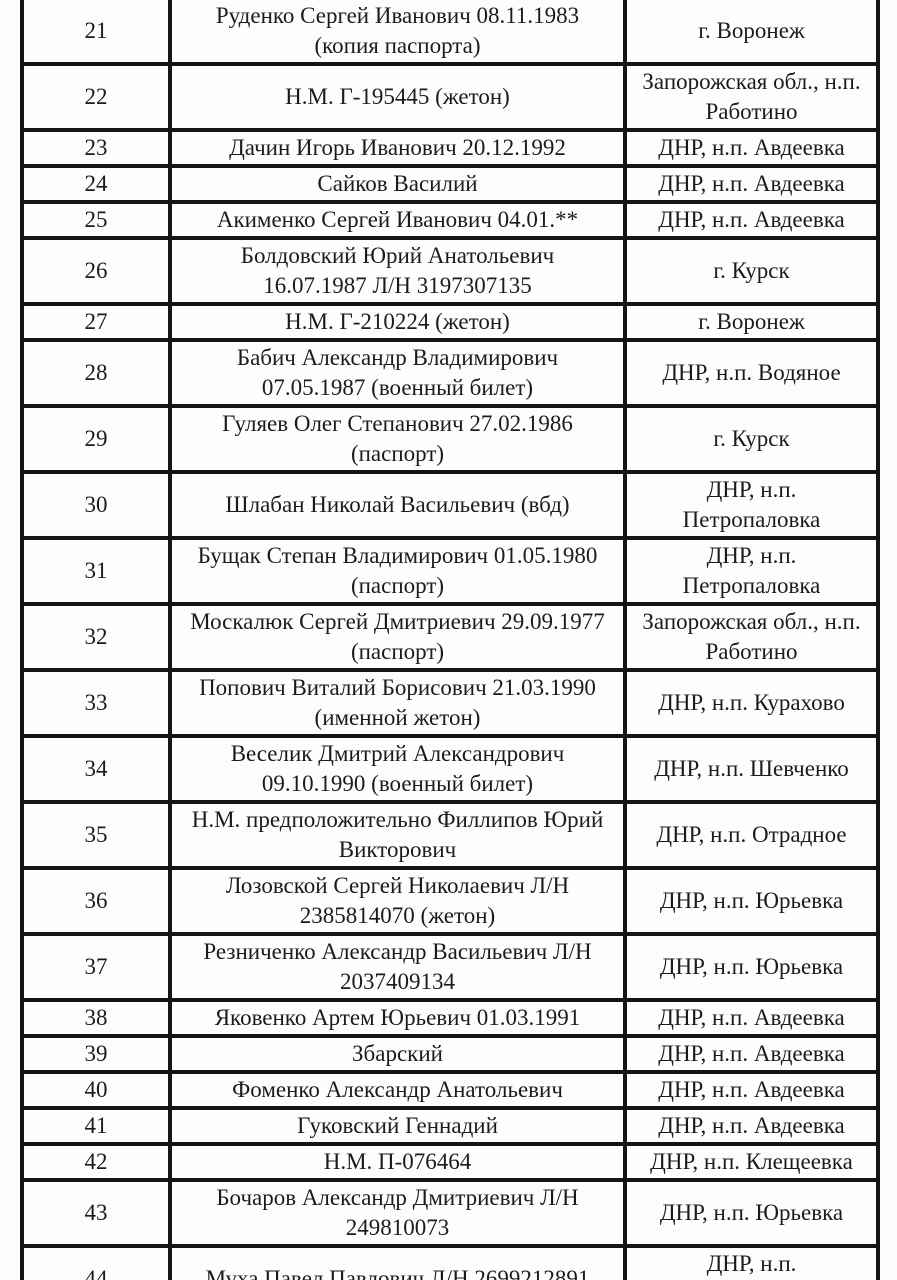 The height and width of the screenshot is (1280, 897). I want to click on row-name-cell: Акименко Сергей Иванович 04.01.**, so click(397, 220).